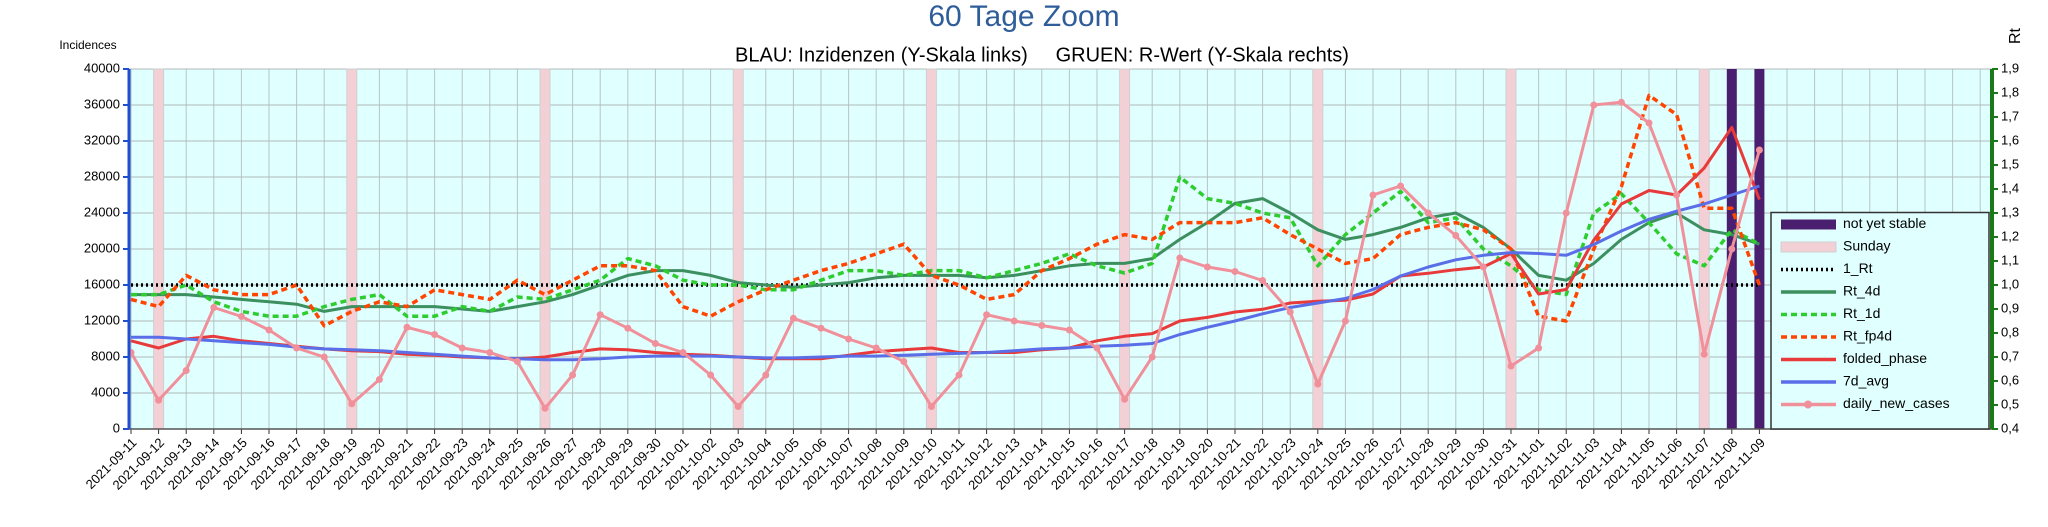 The image size is (2048, 527). What do you see at coordinates (1861, 291) in the screenshot?
I see `legend-label: Rt_4d` at bounding box center [1861, 291].